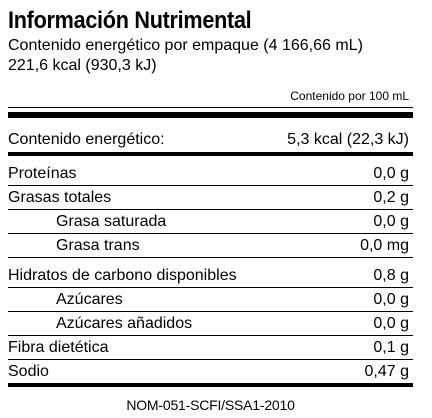 Image resolution: width=432 pixels, height=418 pixels. What do you see at coordinates (210, 348) in the screenshot?
I see `nutrient-row-fiber: Fibra dietética 0,1 g` at bounding box center [210, 348].